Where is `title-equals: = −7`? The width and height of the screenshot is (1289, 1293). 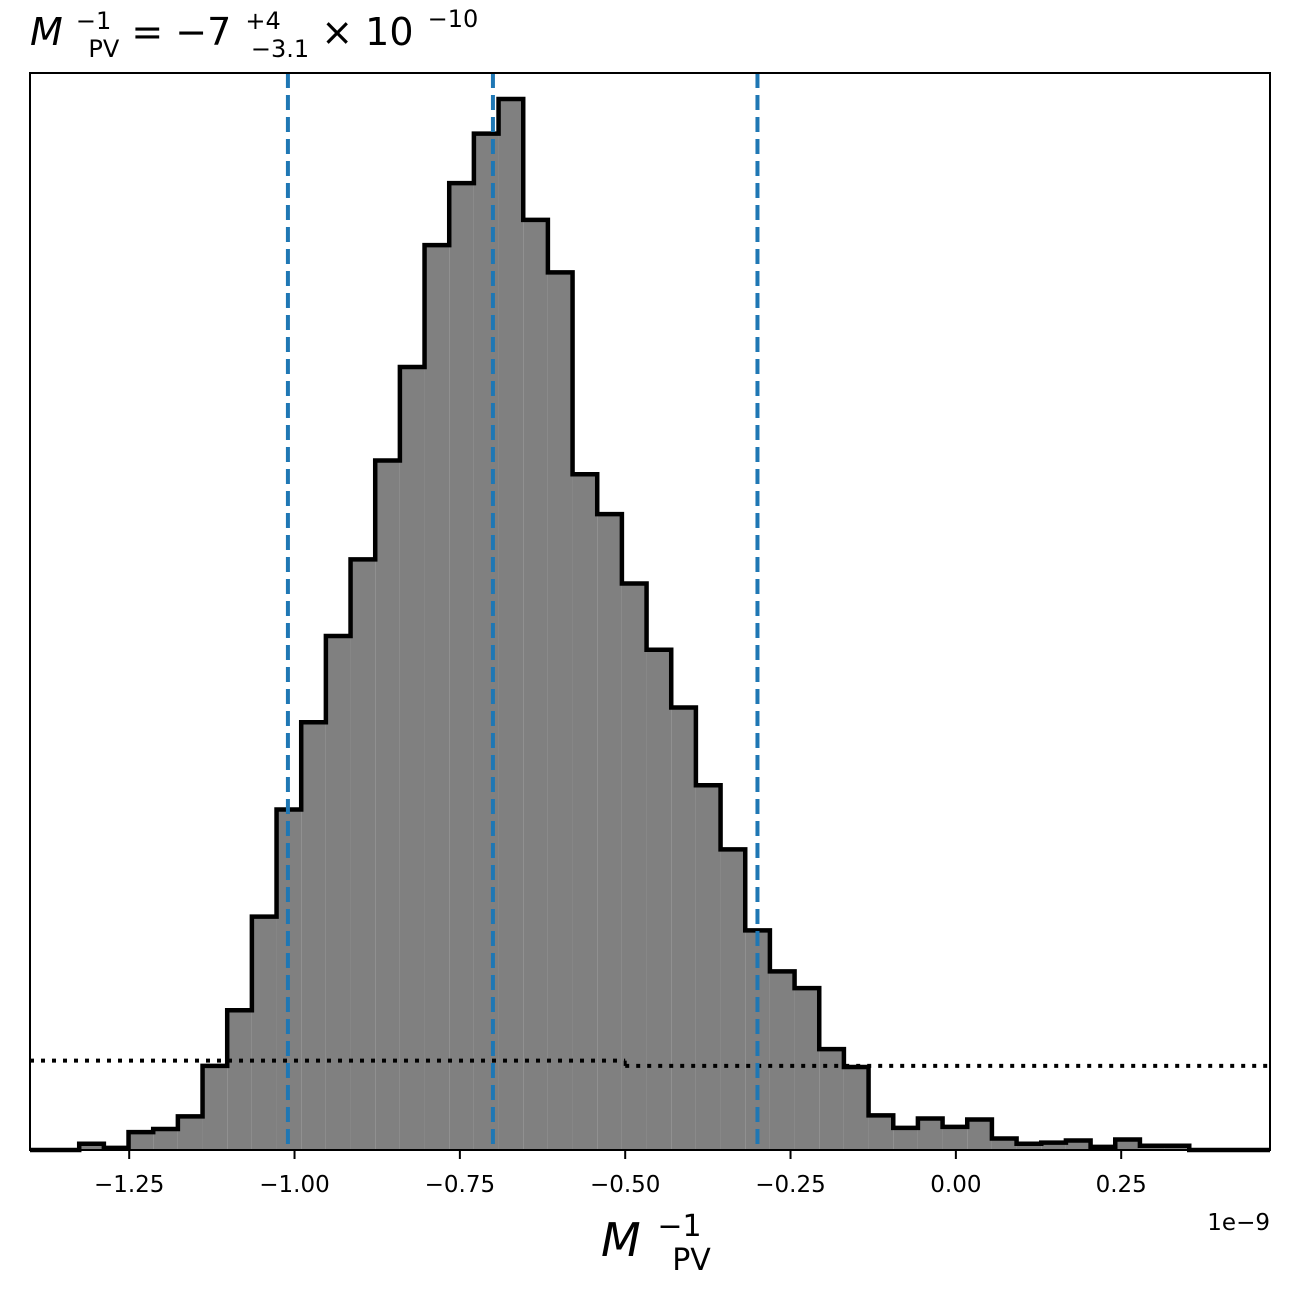
title-equals: = −7 is located at coordinates (181, 32).